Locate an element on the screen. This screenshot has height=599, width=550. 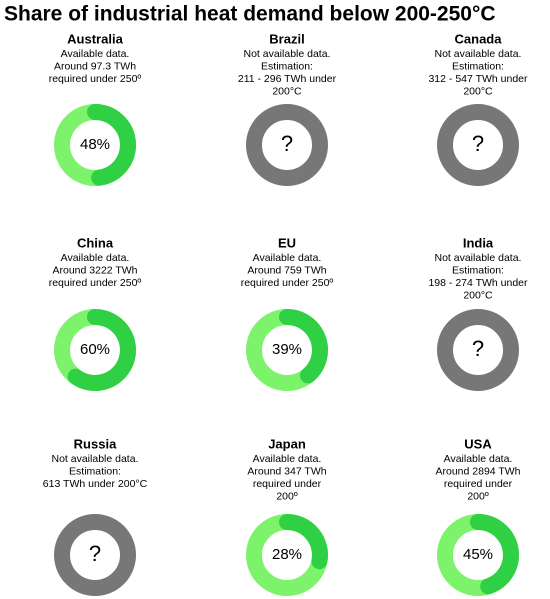
value-label: 60% is located at coordinates (95, 349).